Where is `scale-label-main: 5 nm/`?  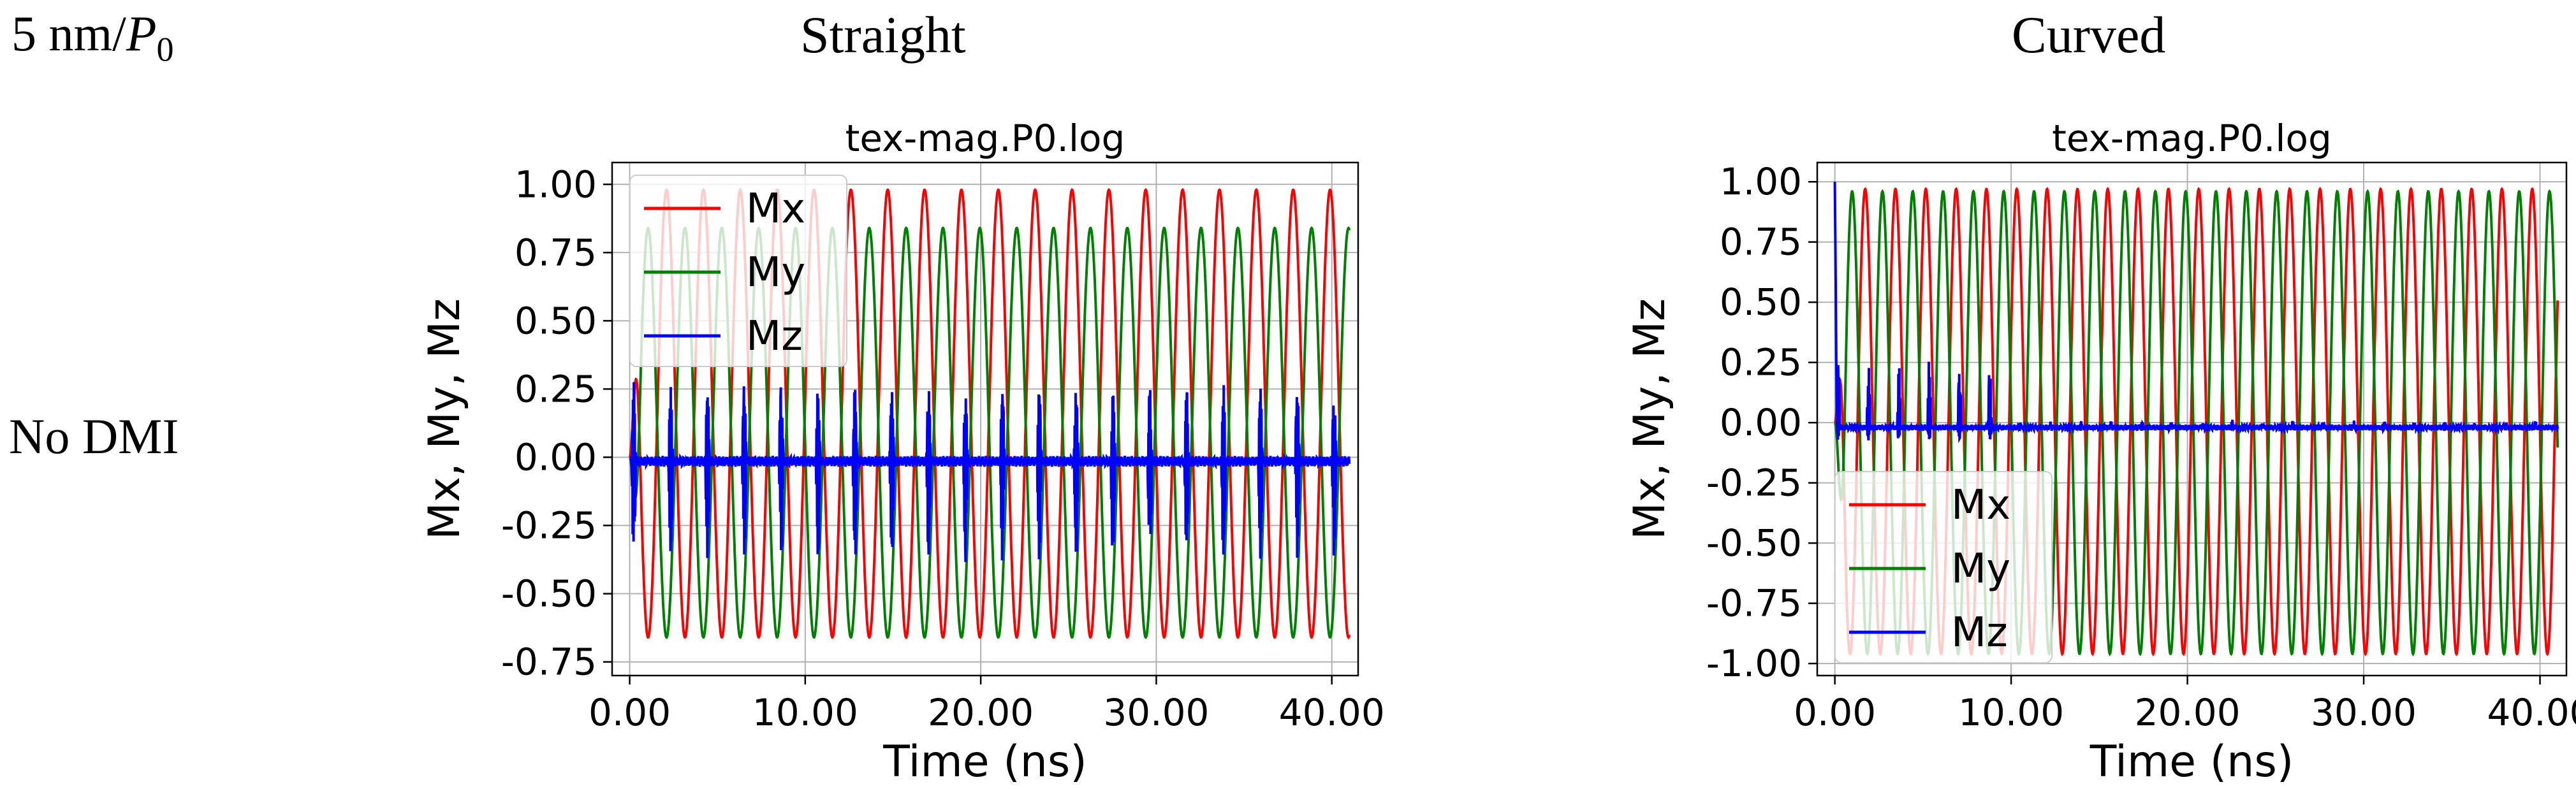 scale-label-main: 5 nm/ is located at coordinates (68, 33).